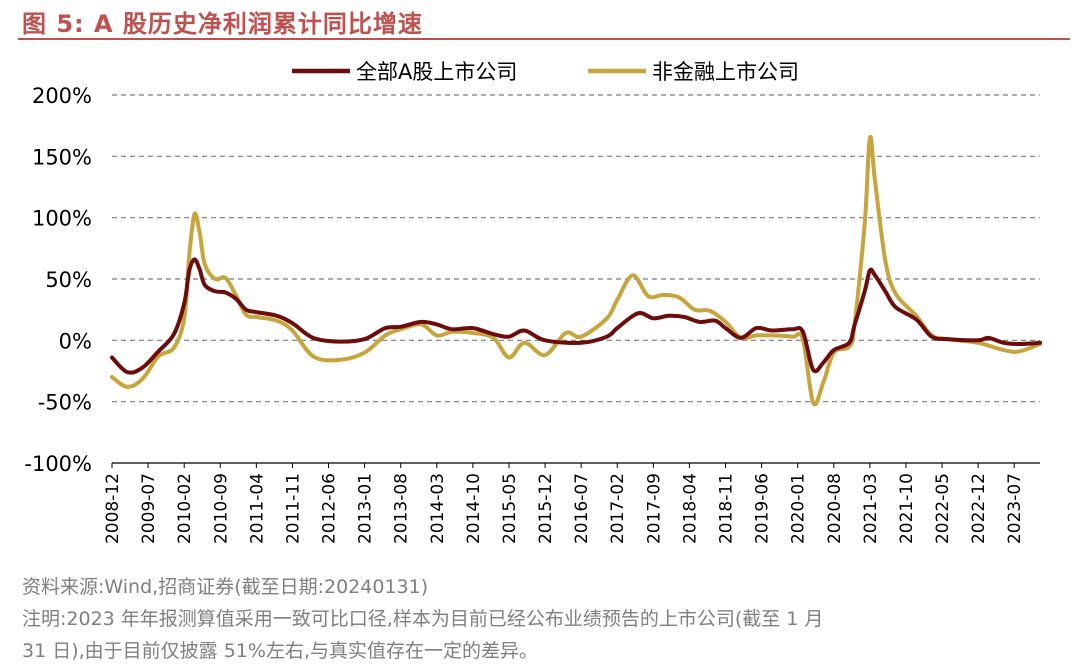 This screenshot has width=1080, height=671. Describe the element at coordinates (582, 508) in the screenshot. I see `x-tick-label: 2016-07` at that location.